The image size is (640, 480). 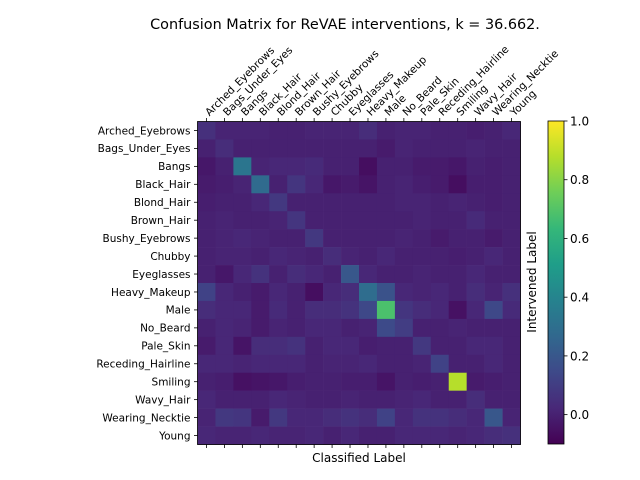 What do you see at coordinates (556, 282) in the screenshot?
I see `colorbar` at bounding box center [556, 282].